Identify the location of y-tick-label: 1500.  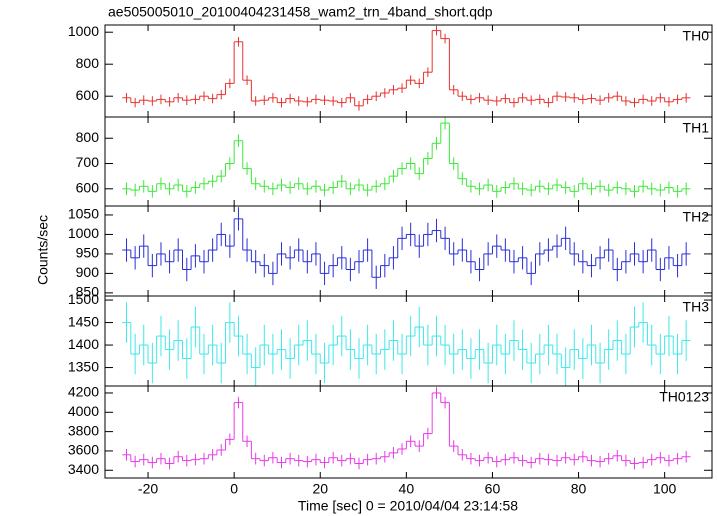
(83, 299).